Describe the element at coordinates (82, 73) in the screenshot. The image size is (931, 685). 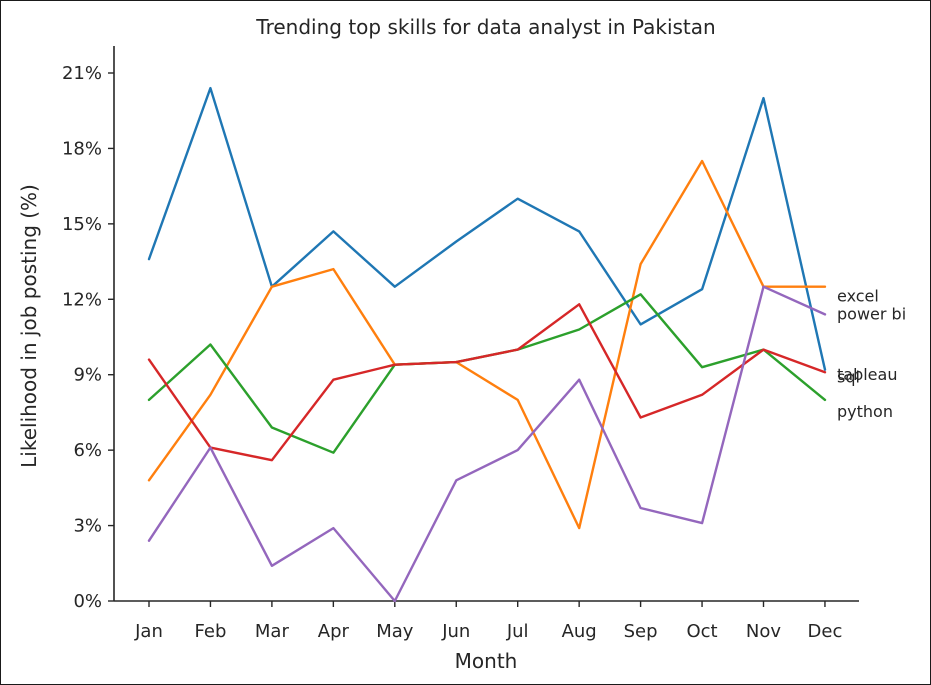
I see `y-tick-label: 21%` at that location.